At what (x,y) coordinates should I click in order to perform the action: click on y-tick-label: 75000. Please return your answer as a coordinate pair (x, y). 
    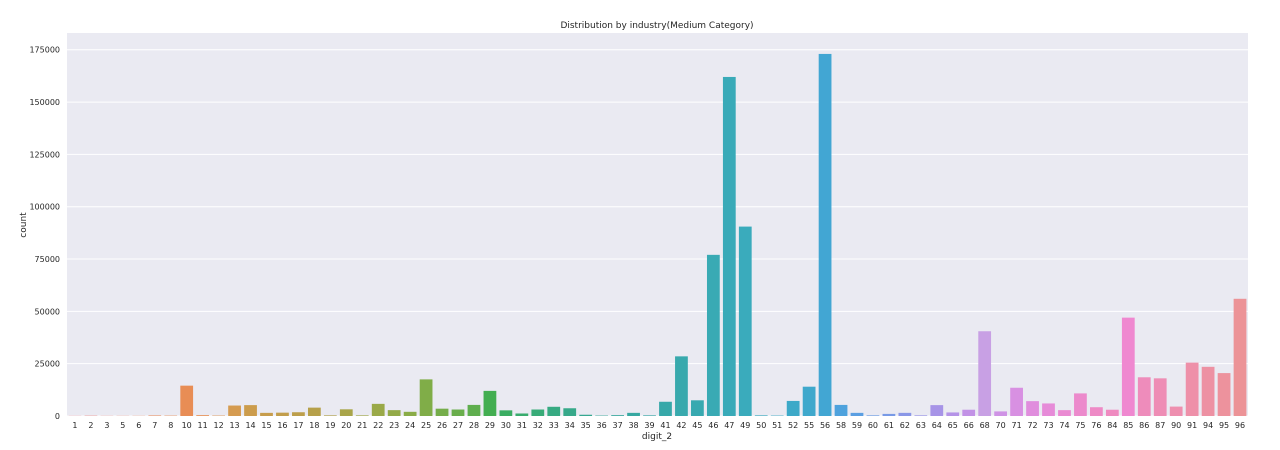
    Looking at the image, I should click on (47, 259).